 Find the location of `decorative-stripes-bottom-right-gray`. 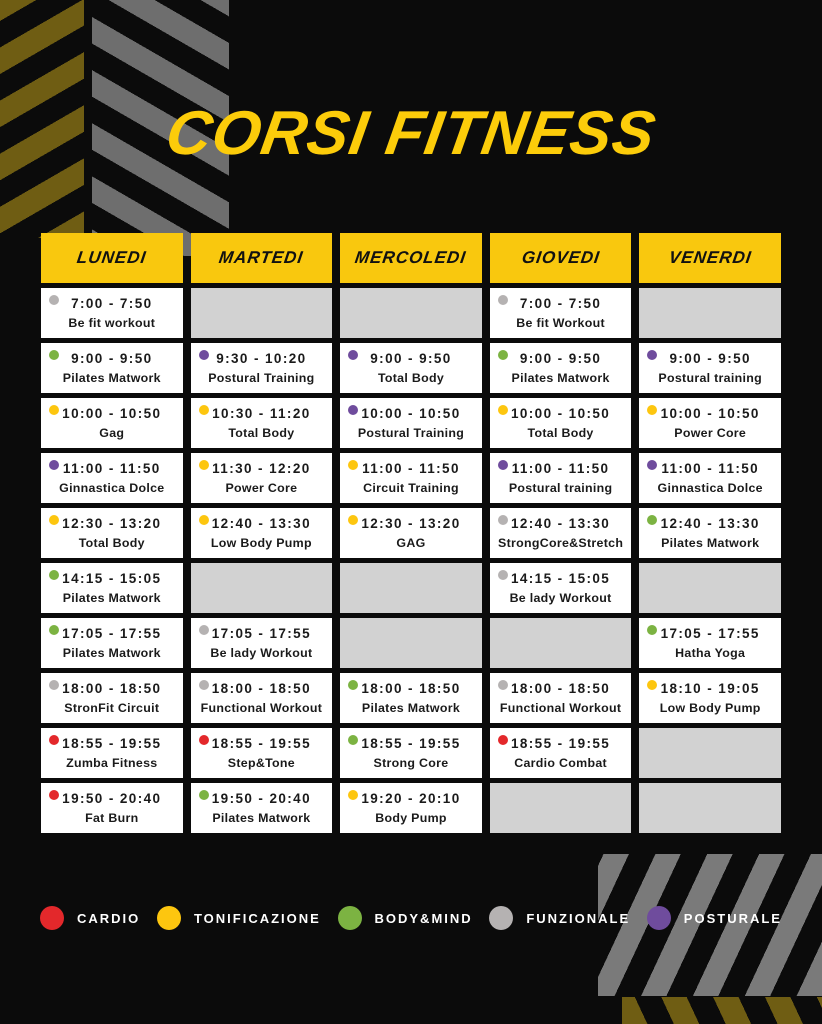

decorative-stripes-bottom-right-gray is located at coordinates (710, 925).